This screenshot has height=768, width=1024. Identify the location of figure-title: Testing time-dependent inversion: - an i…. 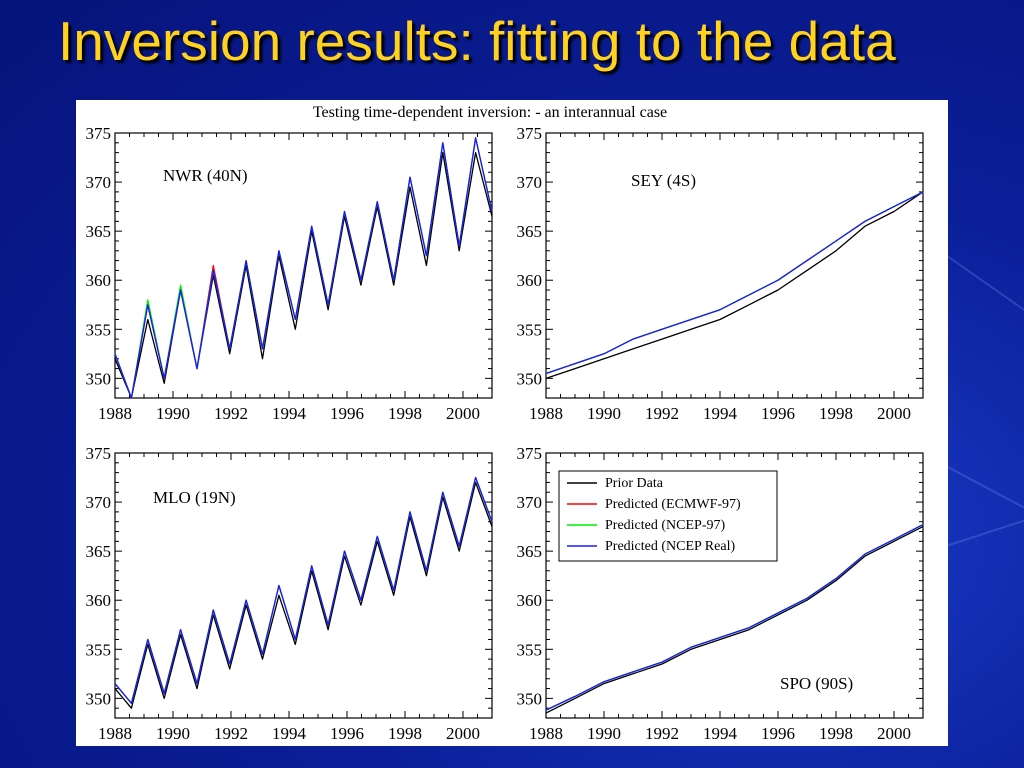
(490, 112).